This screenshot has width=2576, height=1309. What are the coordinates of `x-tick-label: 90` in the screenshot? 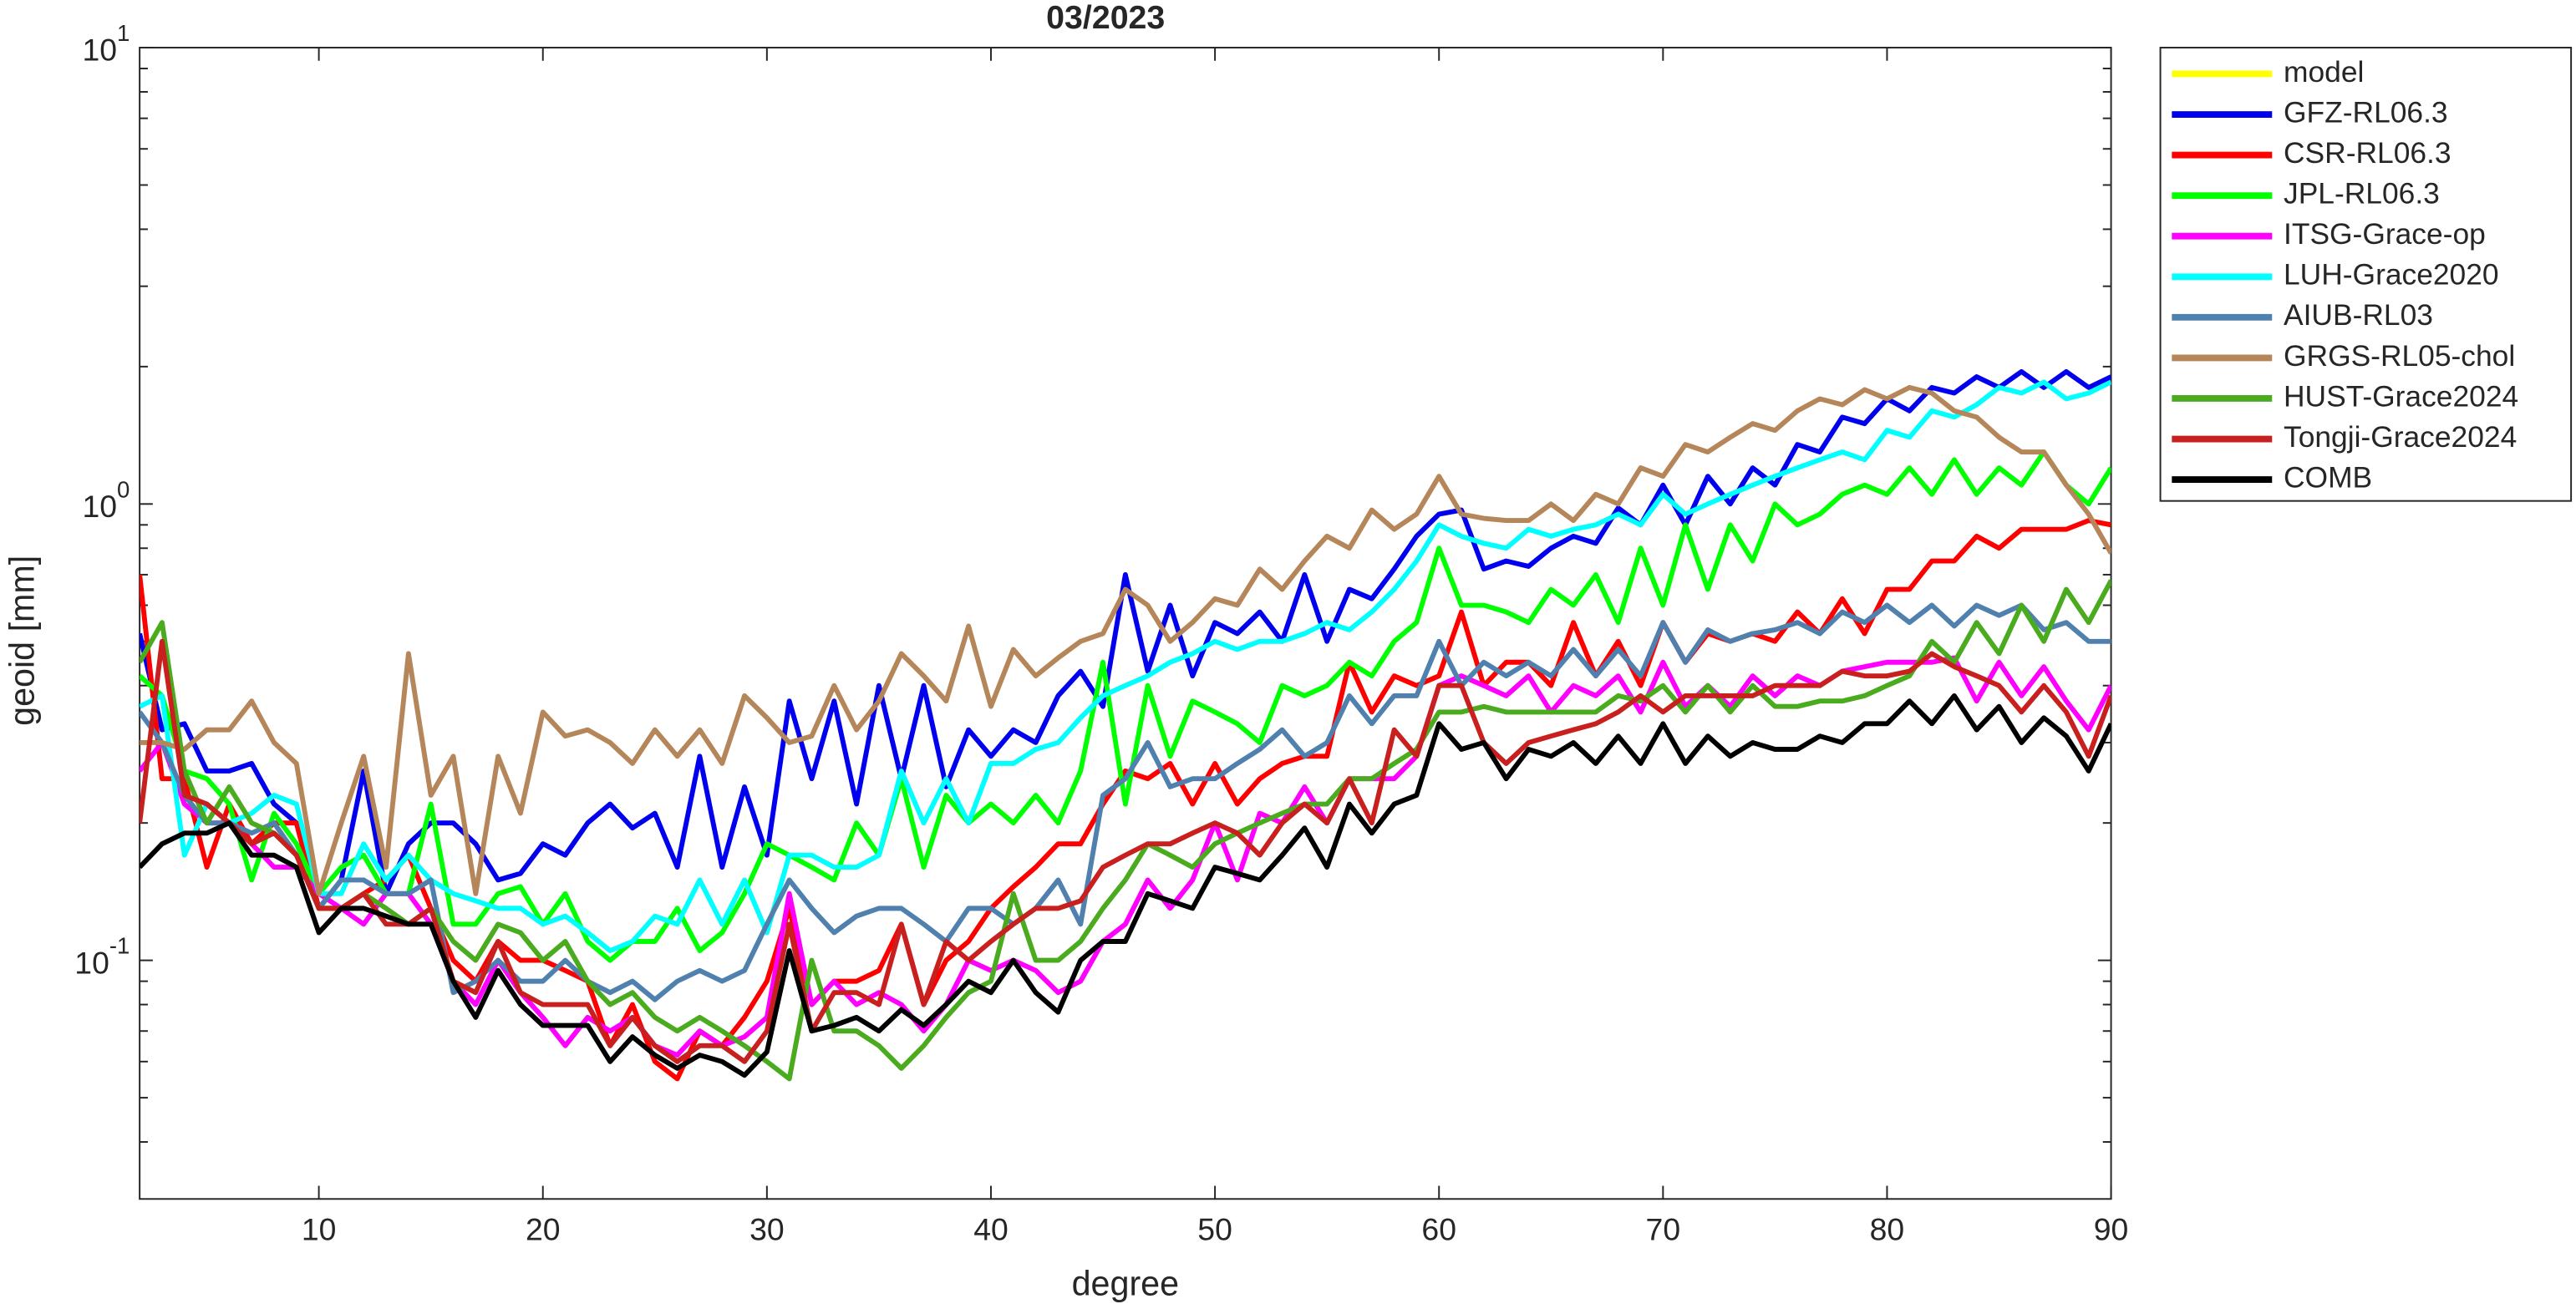 It's located at (2111, 1228).